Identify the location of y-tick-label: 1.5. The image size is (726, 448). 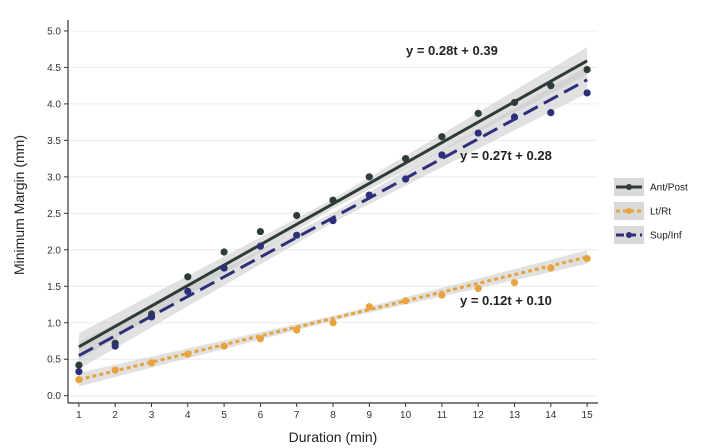
(54, 287).